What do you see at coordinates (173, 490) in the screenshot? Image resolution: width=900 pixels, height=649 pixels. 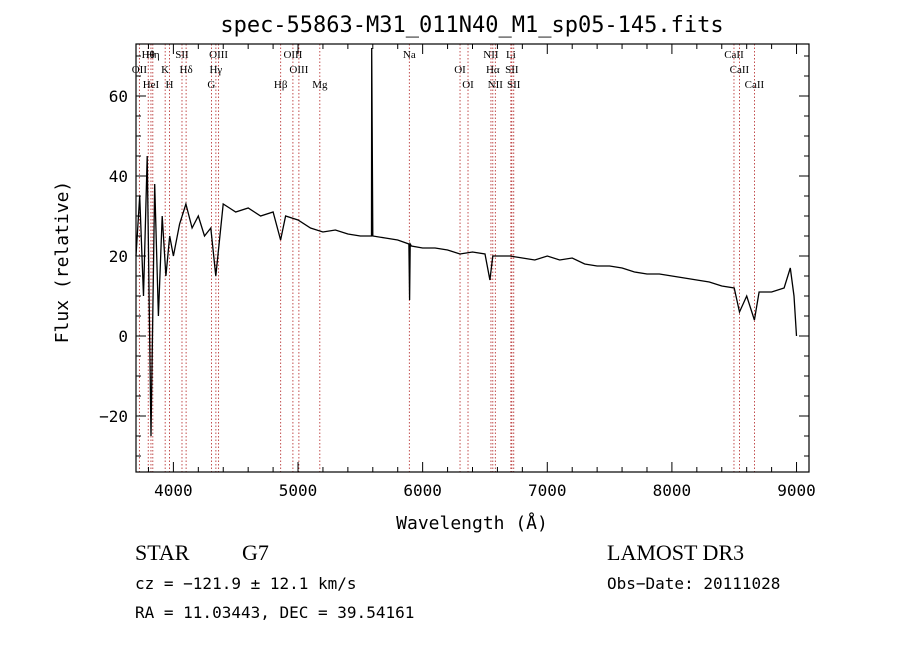 I see `x-tick-label: 4000` at bounding box center [173, 490].